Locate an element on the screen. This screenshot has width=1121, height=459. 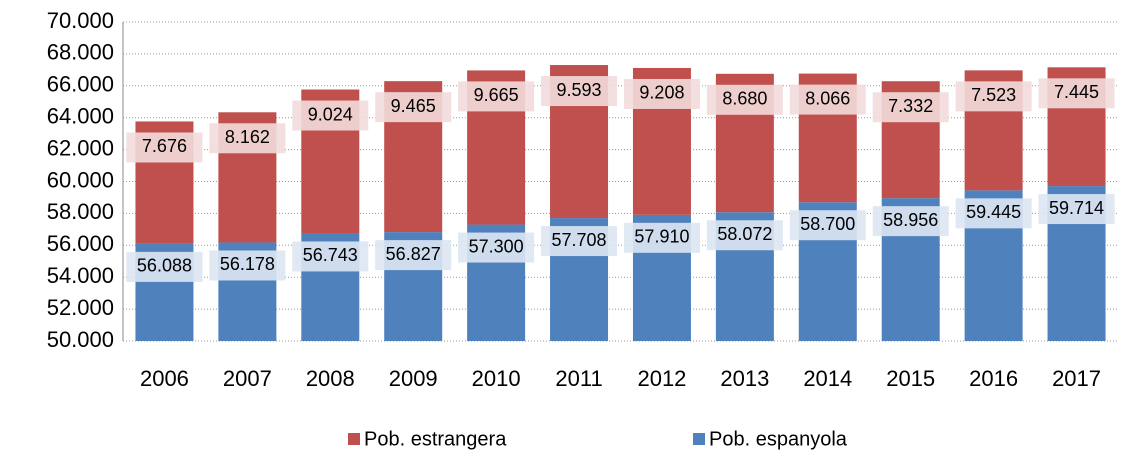
data-label: 9.024 is located at coordinates (330, 114).